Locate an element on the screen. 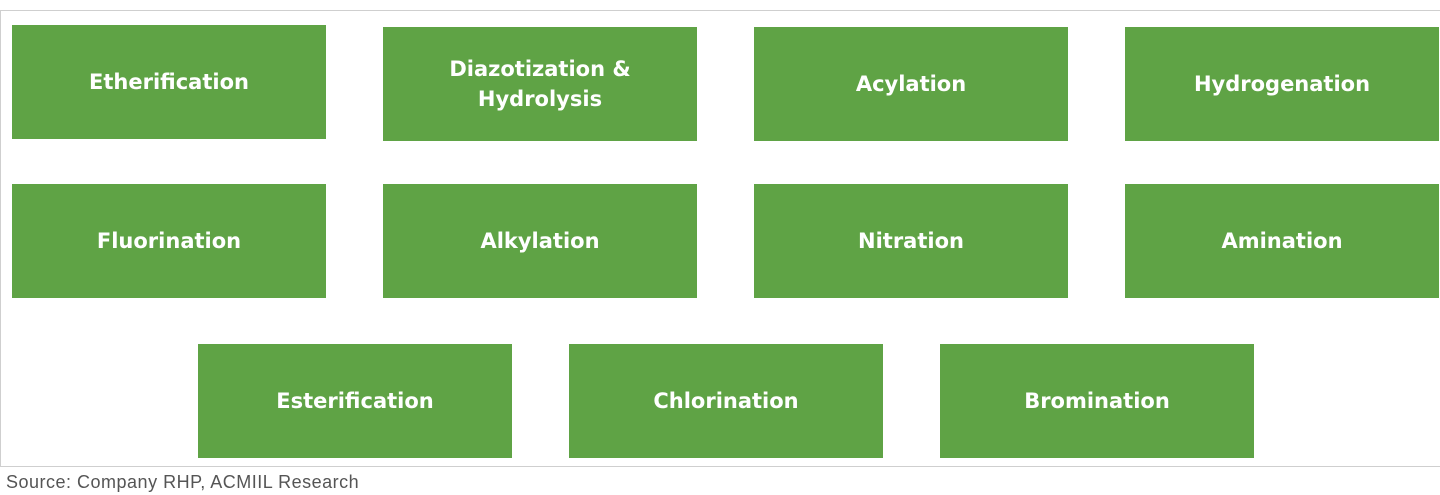  process-box: Diazotization & Hydrolysis is located at coordinates (540, 84).